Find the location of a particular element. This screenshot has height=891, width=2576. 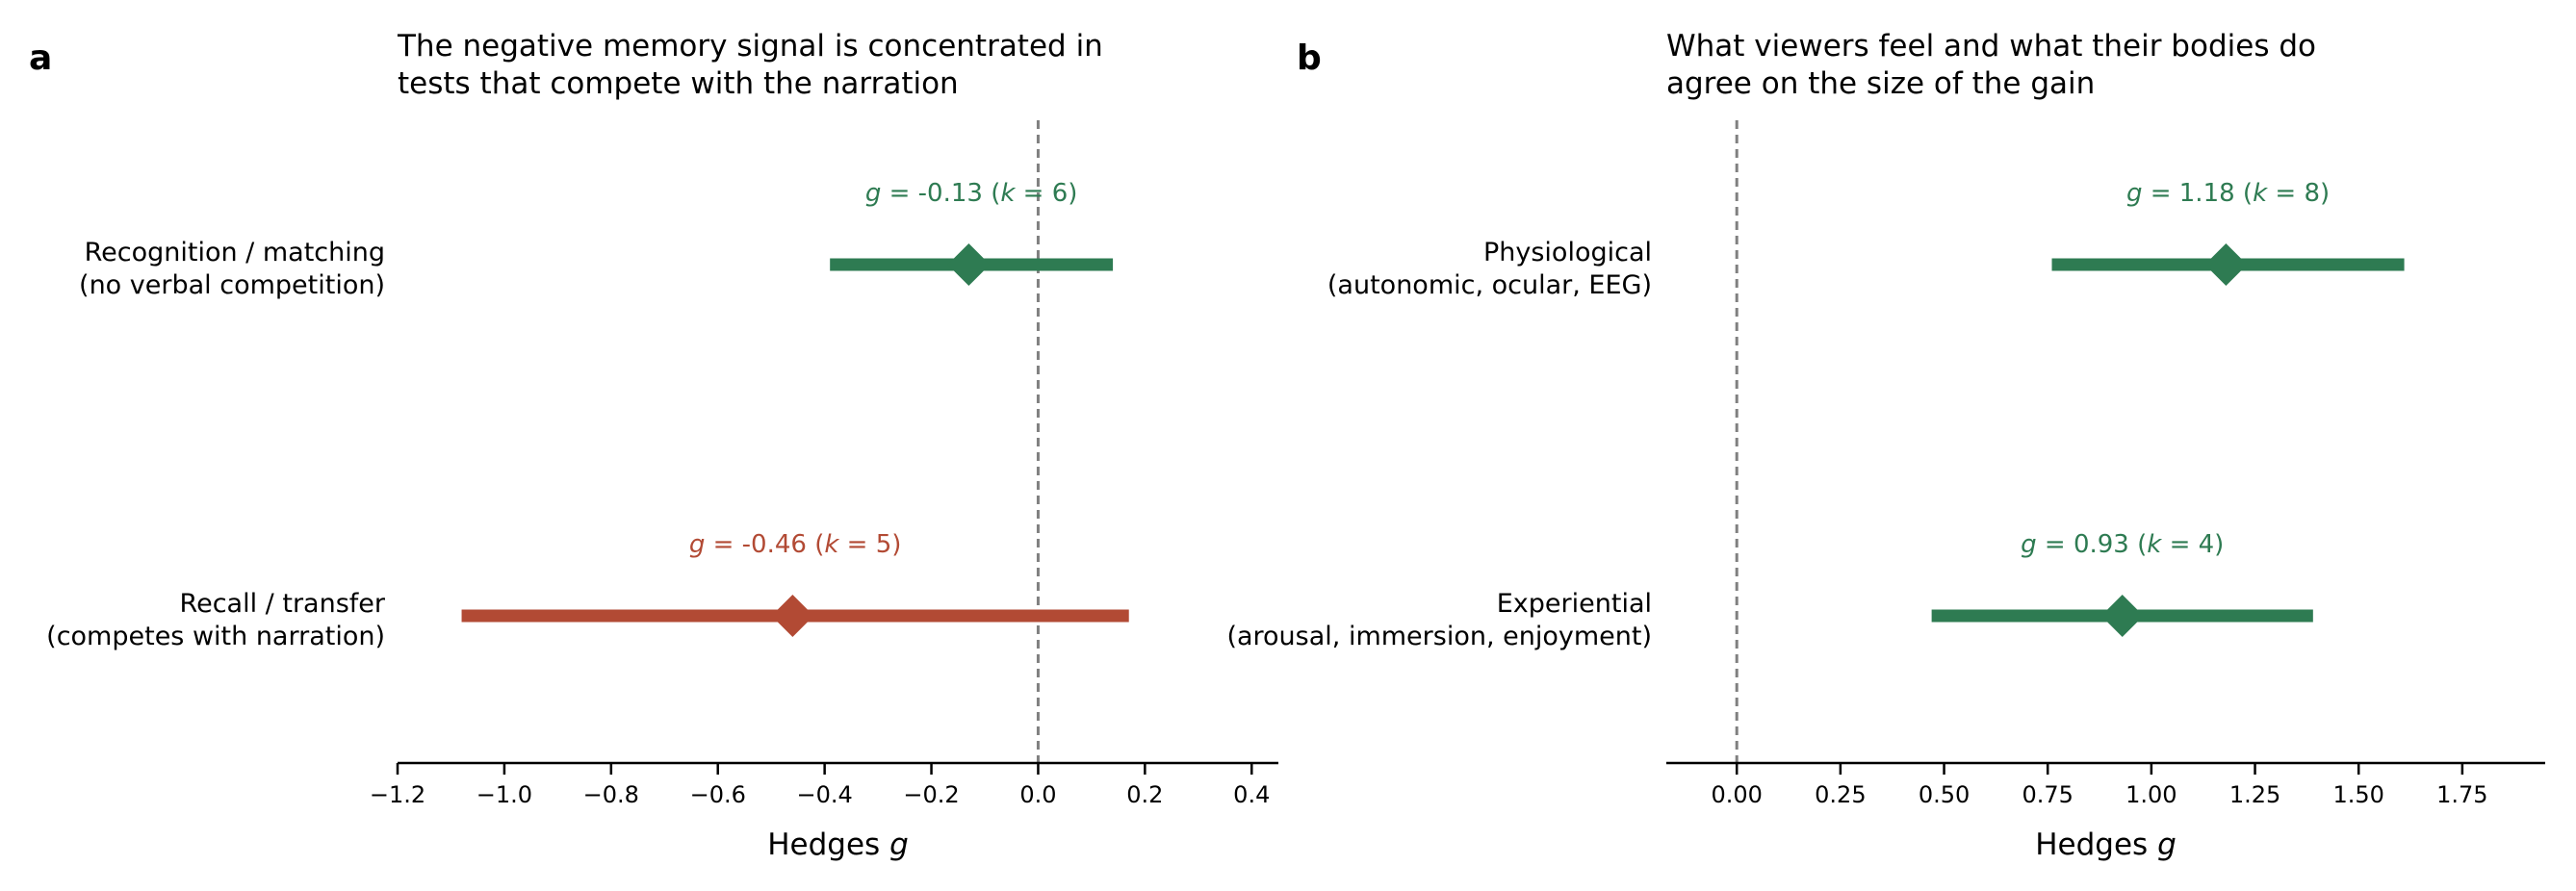

x-tick-label: 0.50 is located at coordinates (1945, 794).